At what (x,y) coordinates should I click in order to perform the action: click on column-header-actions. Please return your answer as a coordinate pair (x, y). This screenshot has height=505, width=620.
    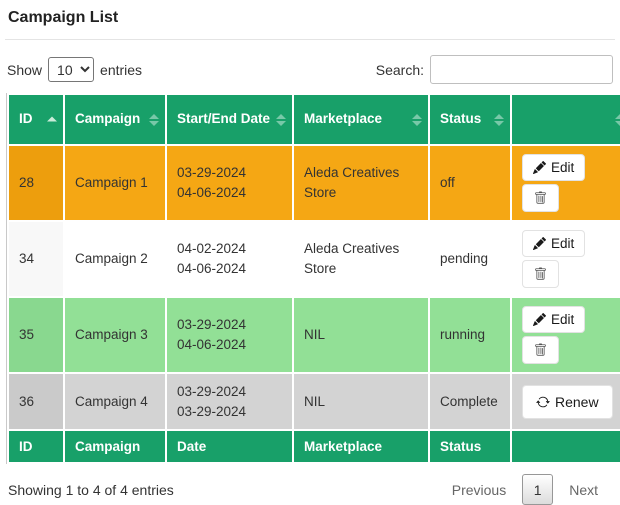
    Looking at the image, I should click on (566, 119).